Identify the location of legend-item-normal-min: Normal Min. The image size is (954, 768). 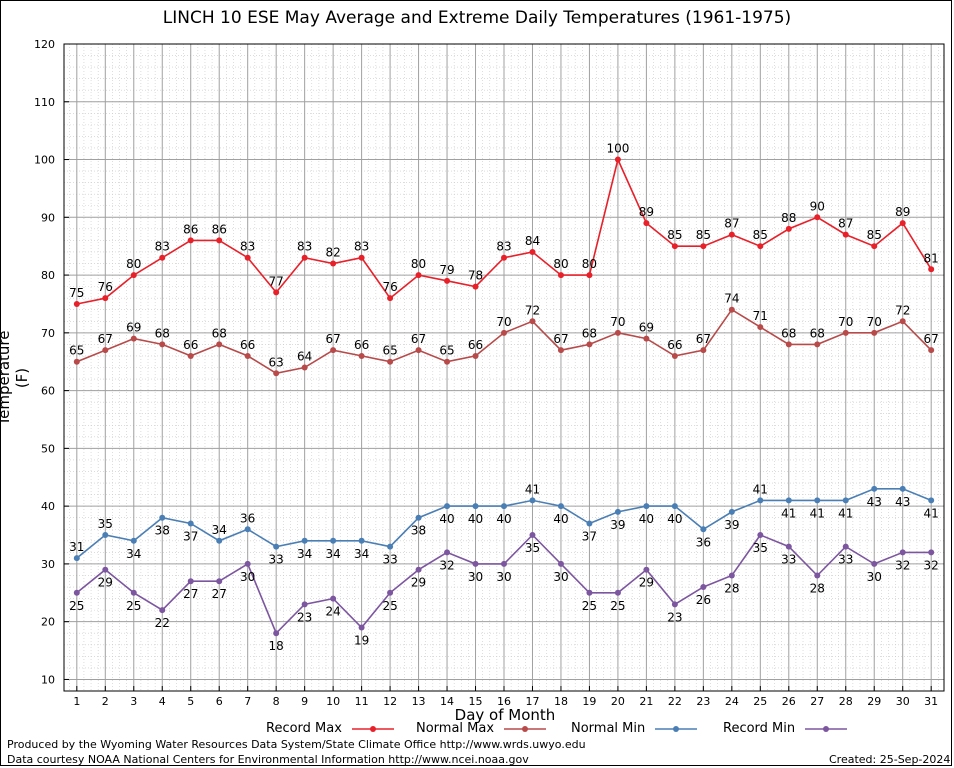
(635, 729).